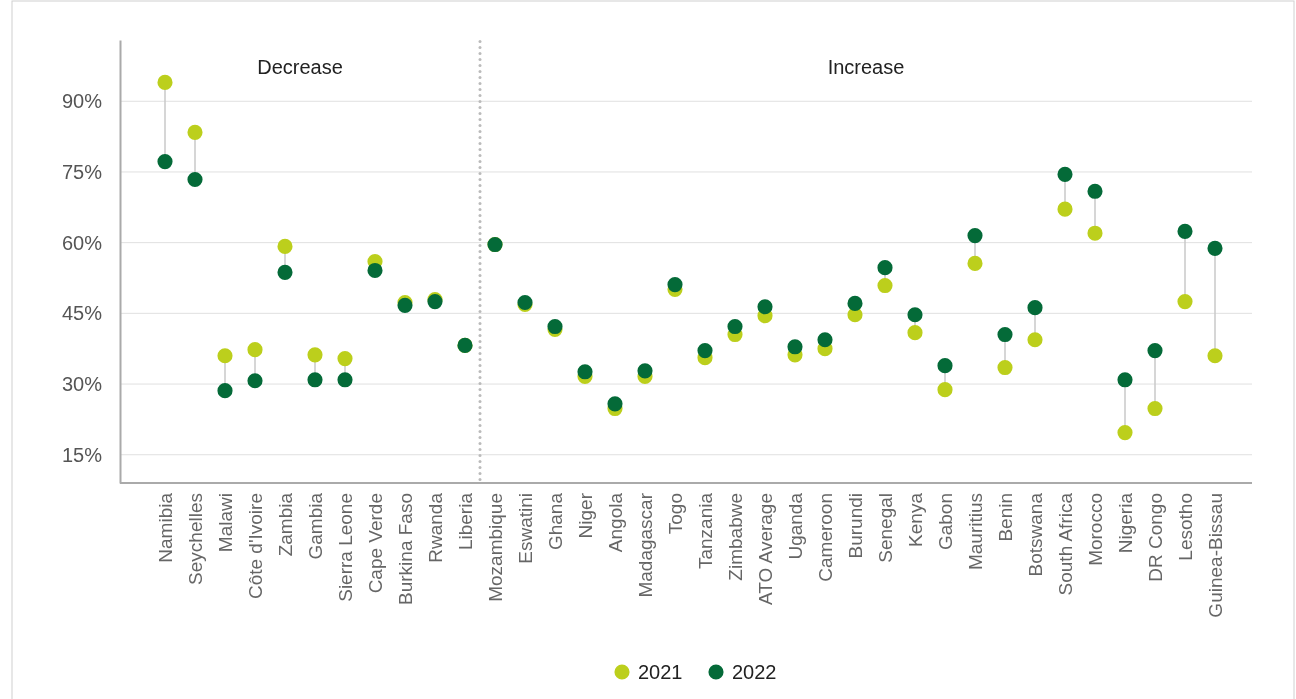 The width and height of the screenshot is (1296, 699). Describe the element at coordinates (82, 101) in the screenshot. I see `y-tick-label: 90%` at that location.